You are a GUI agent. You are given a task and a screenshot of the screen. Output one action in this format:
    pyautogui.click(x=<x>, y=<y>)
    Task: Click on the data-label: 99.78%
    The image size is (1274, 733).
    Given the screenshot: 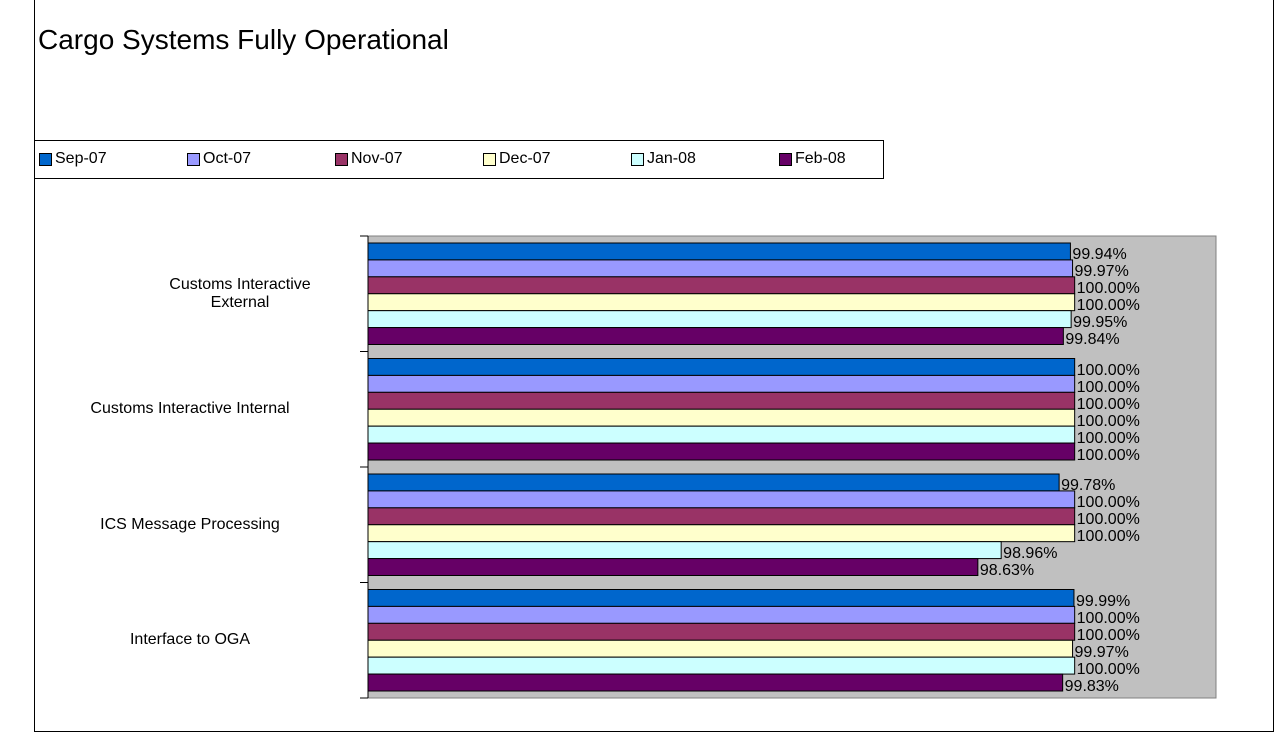 What is the action you would take?
    pyautogui.click(x=1088, y=486)
    